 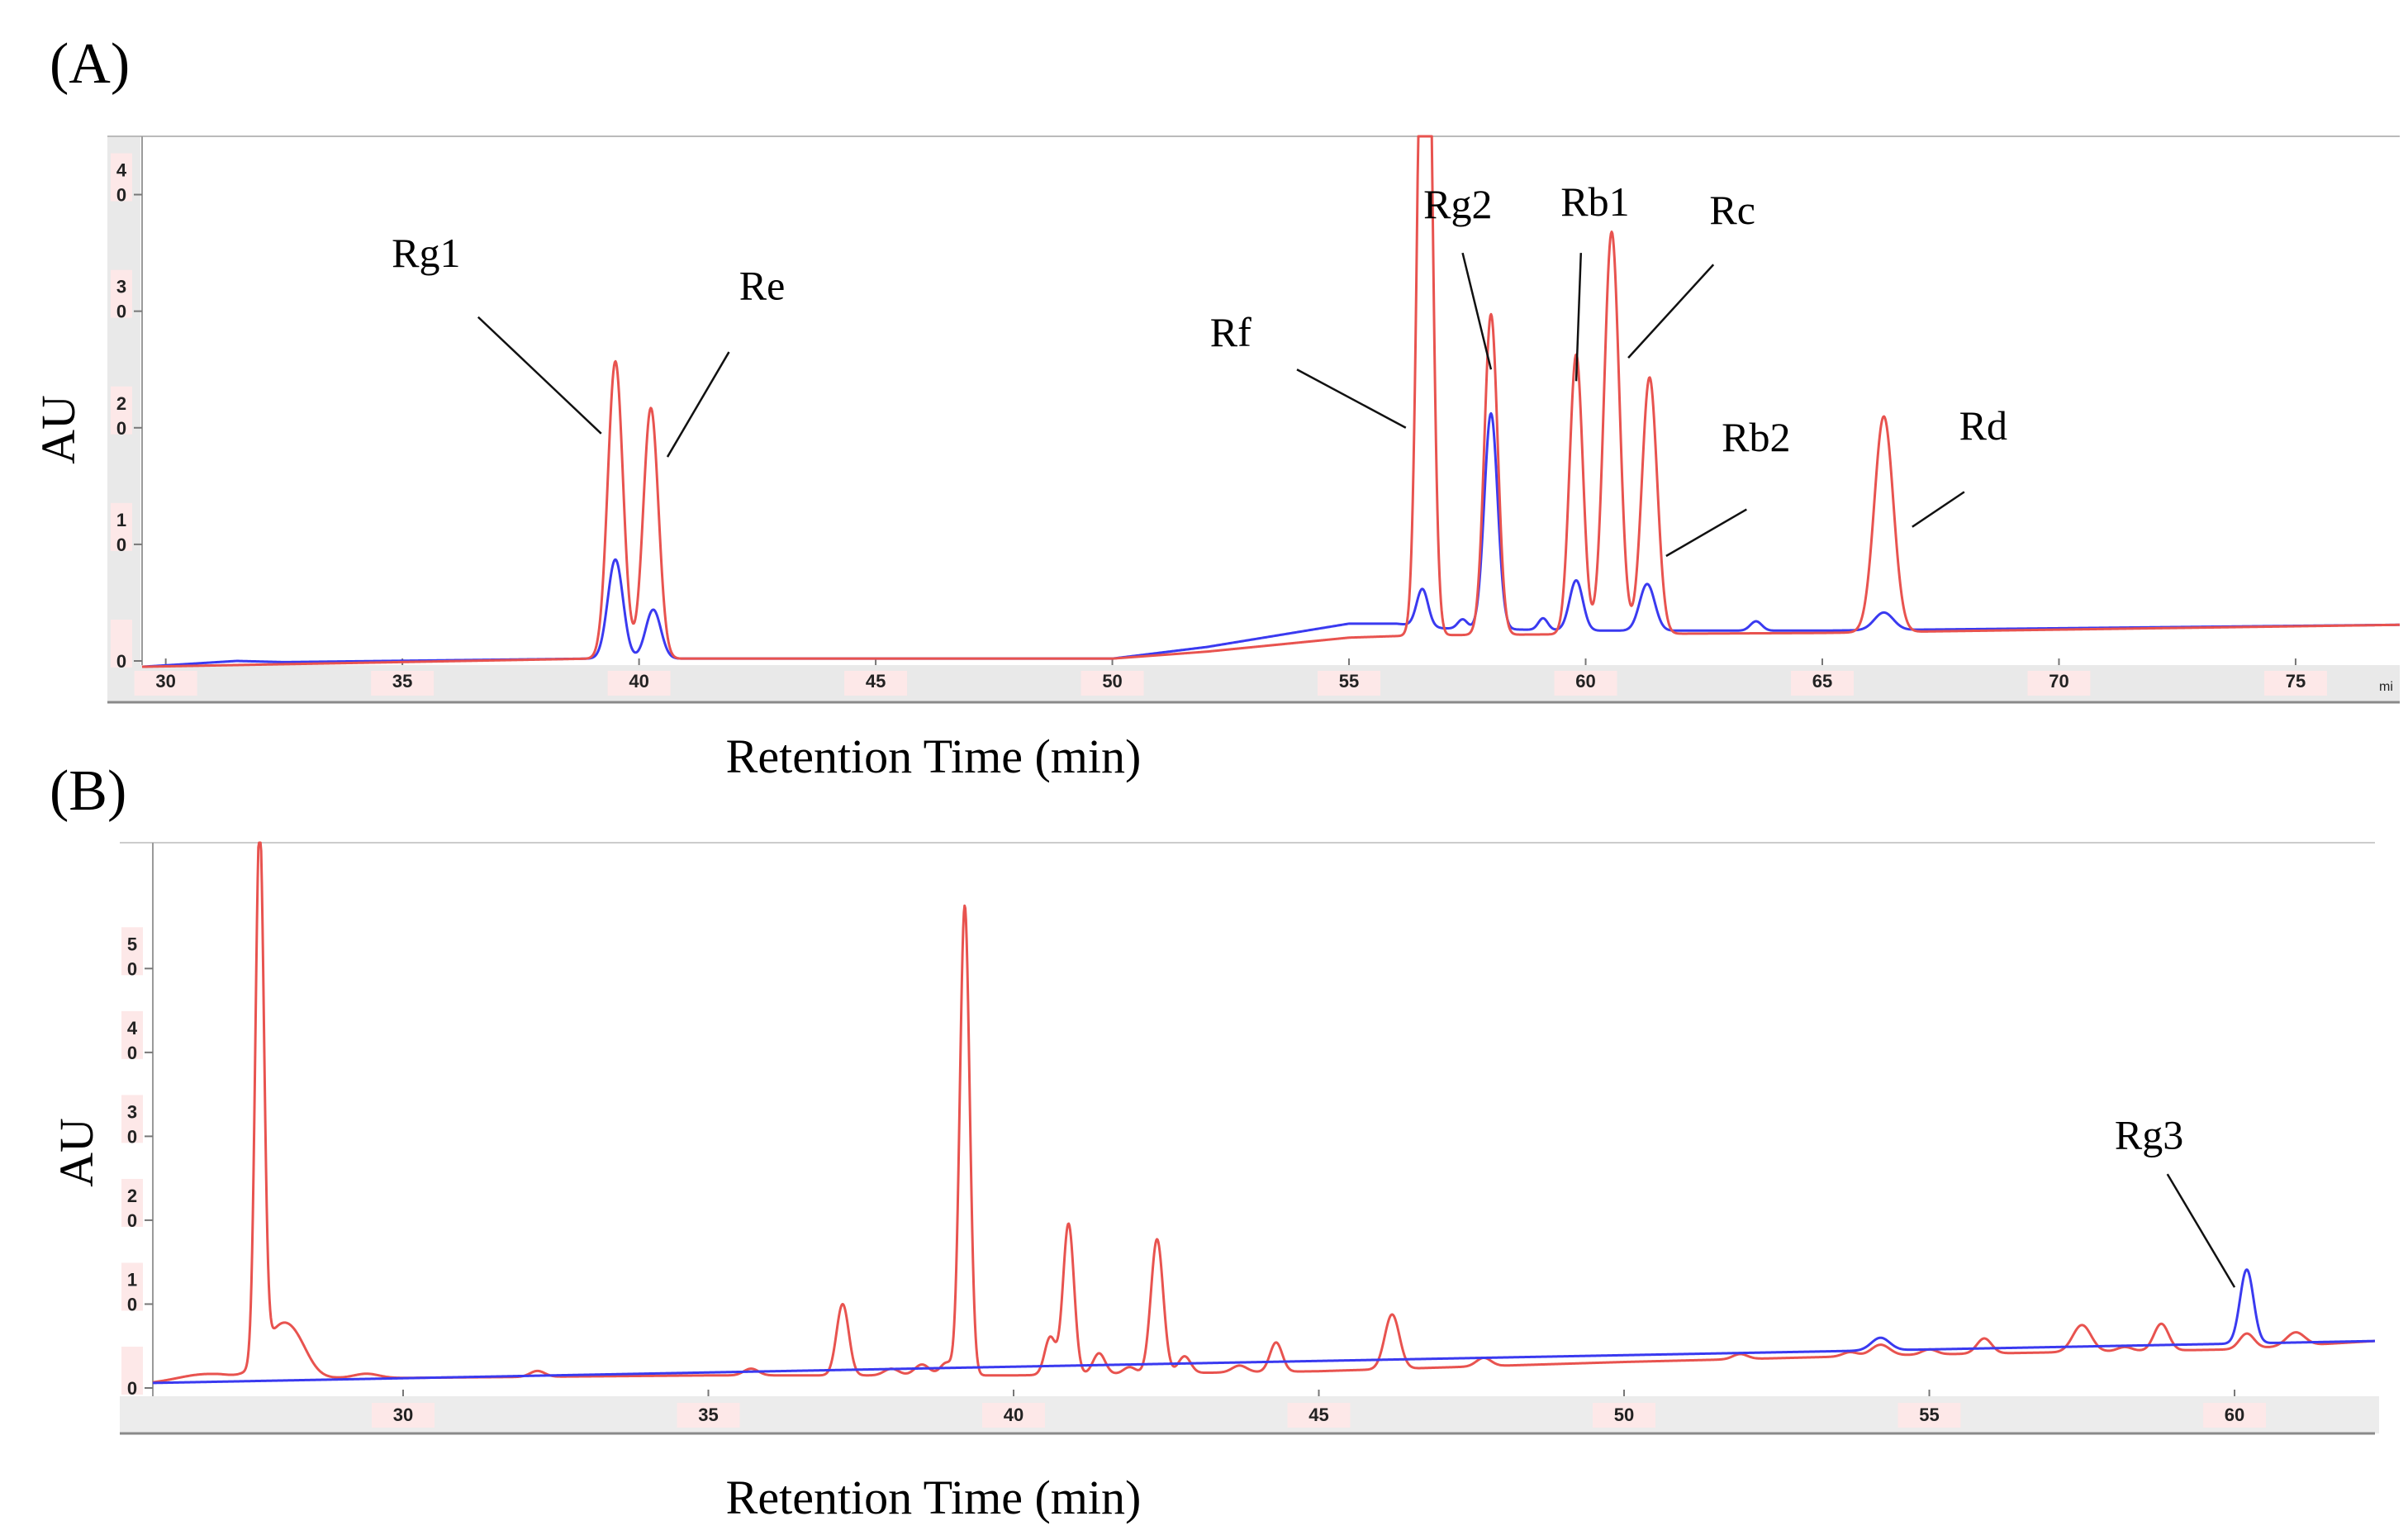 What do you see at coordinates (90, 64) in the screenshot?
I see `panel-a-label: (A)` at bounding box center [90, 64].